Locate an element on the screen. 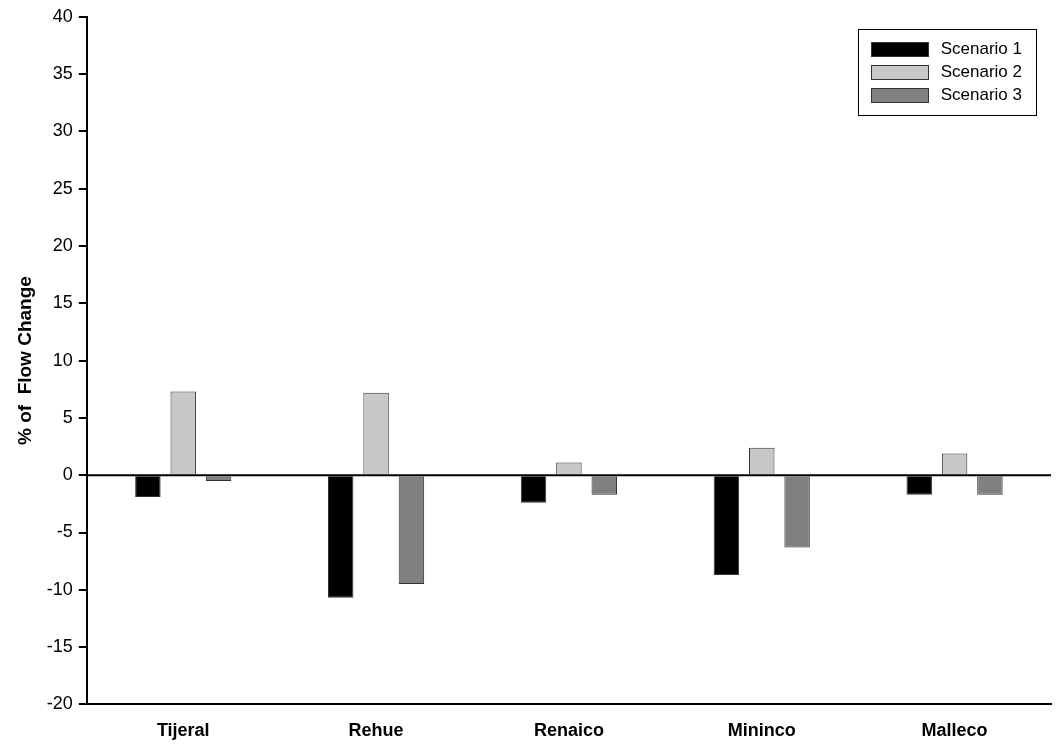  y-tick-label: 30 is located at coordinates (62, 130).